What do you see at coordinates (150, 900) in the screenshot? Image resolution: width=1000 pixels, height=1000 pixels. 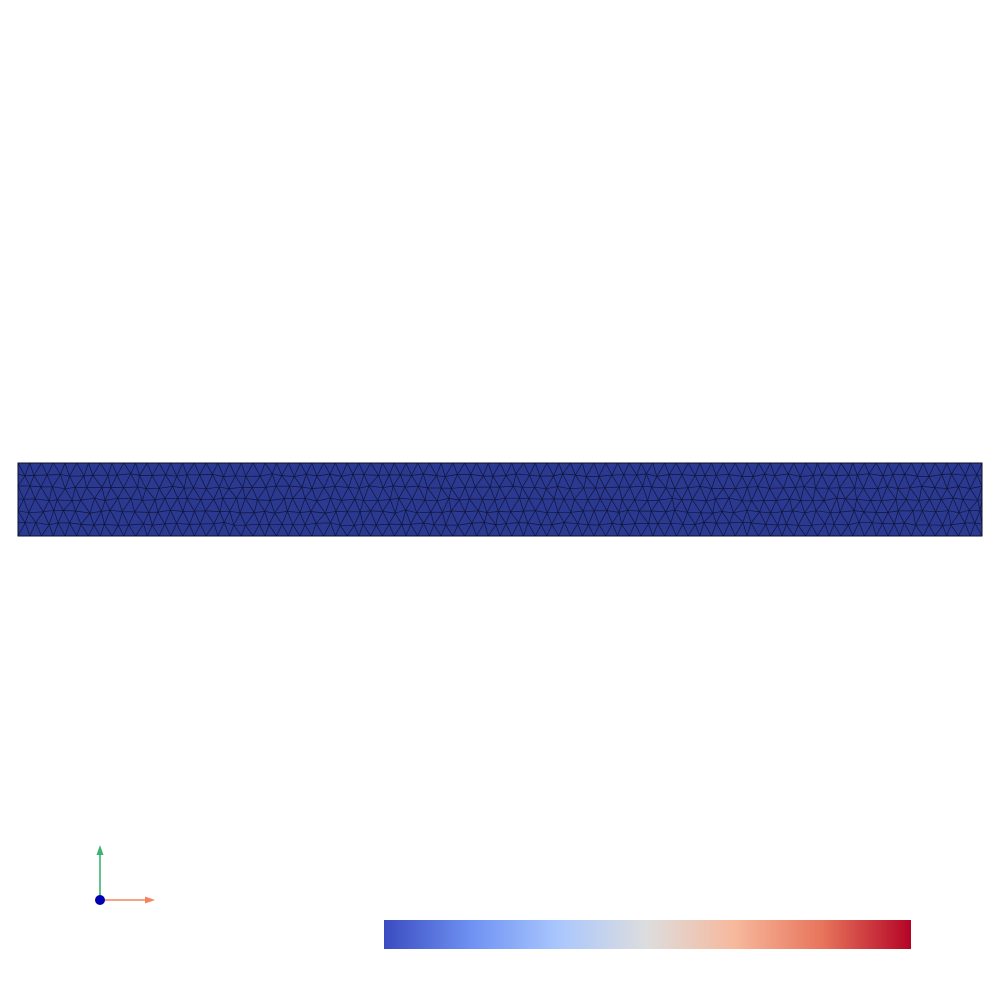 I see `x-axis-arrowhead-icon` at bounding box center [150, 900].